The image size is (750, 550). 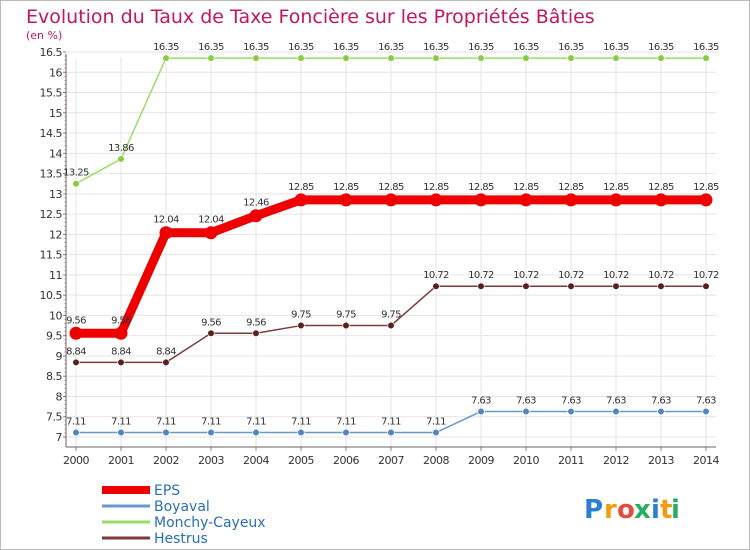 What do you see at coordinates (44, 35) in the screenshot?
I see `y-axis-unit-label: (en %)` at bounding box center [44, 35].